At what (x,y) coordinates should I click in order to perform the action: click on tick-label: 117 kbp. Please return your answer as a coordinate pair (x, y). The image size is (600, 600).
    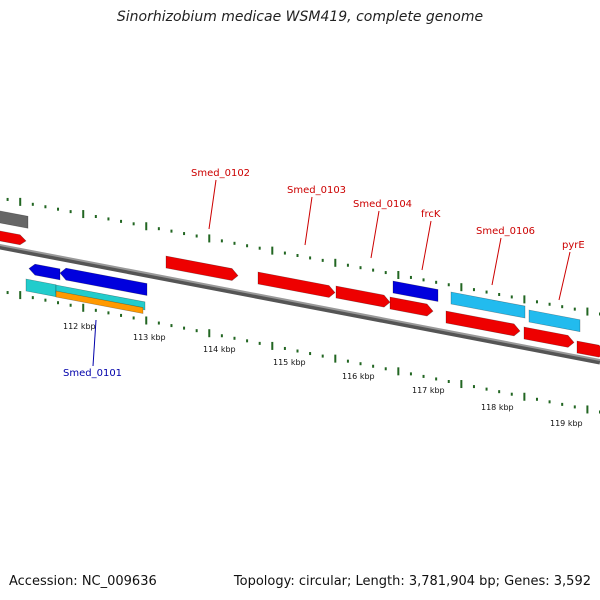
    Looking at the image, I should click on (428, 390).